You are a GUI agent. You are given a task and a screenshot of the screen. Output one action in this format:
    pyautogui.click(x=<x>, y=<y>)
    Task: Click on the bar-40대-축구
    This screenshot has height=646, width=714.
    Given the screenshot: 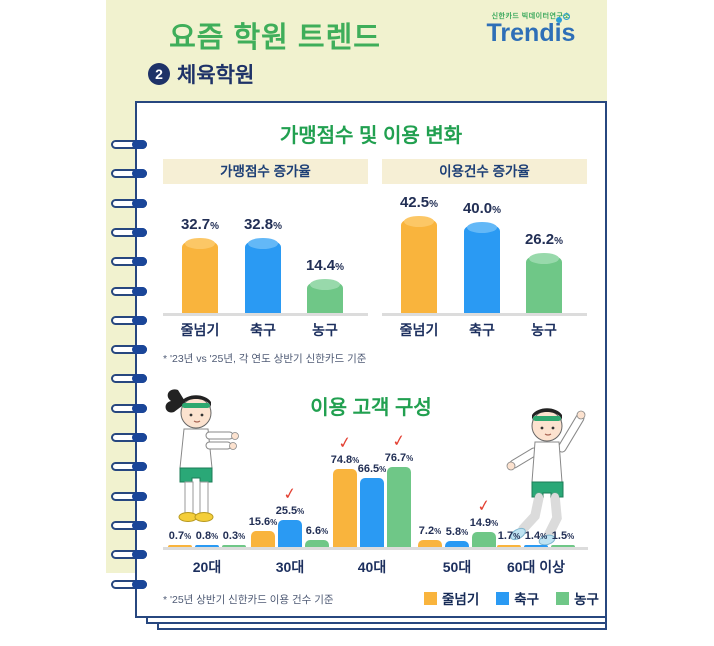 What is the action you would take?
    pyautogui.click(x=372, y=512)
    